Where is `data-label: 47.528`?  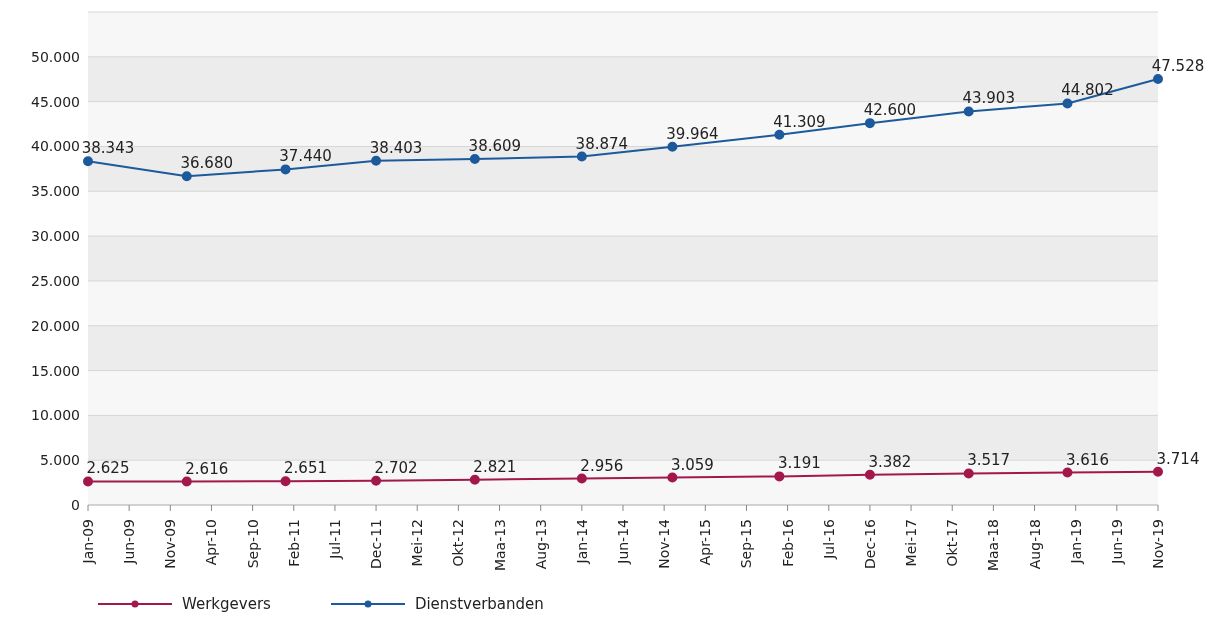 data-label: 47.528 is located at coordinates (1178, 65).